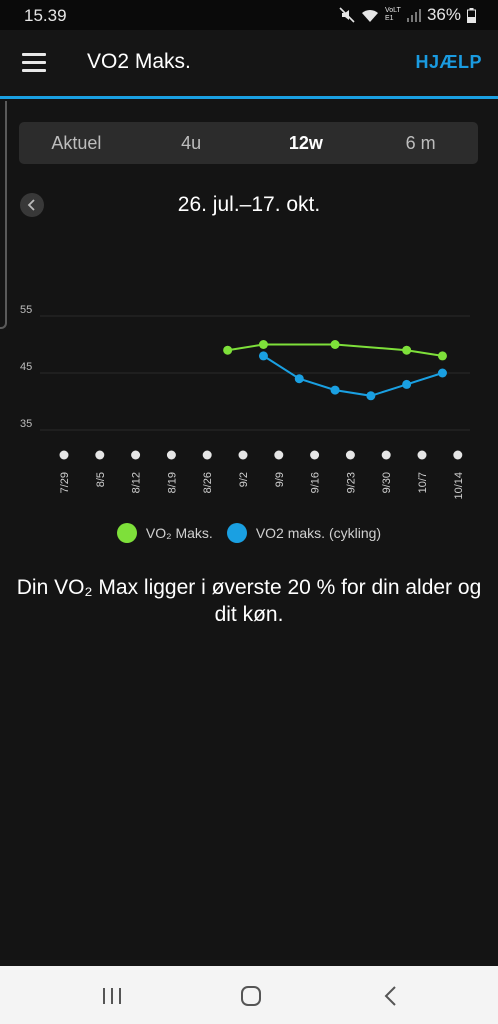  I want to click on chart-legend: VO₂ Maks. VO2 maks. (cykling), so click(249, 533).